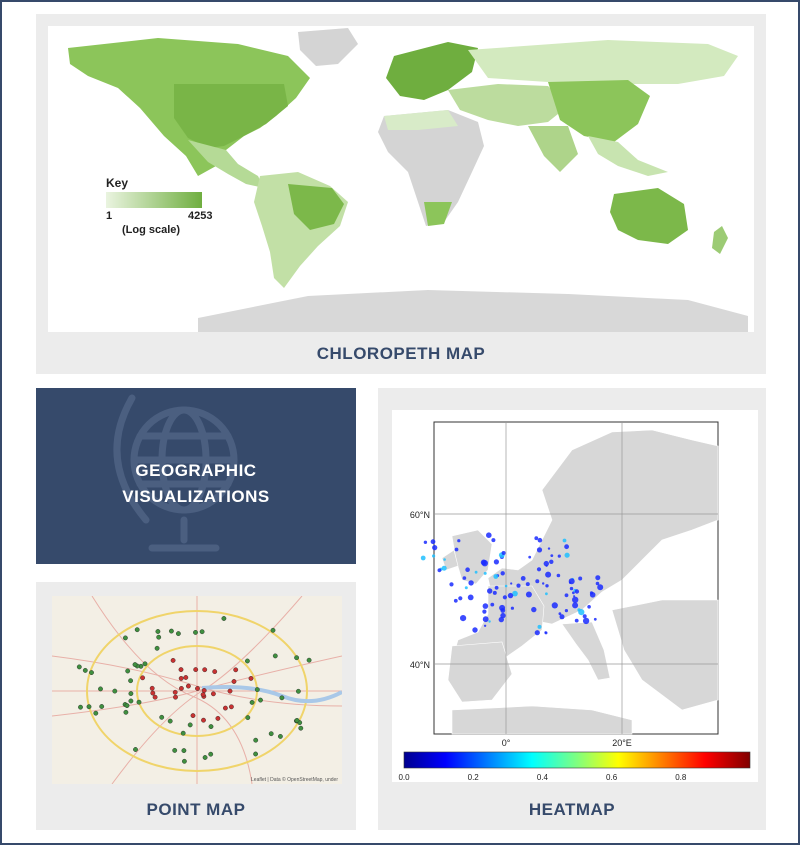 The image size is (800, 845). What do you see at coordinates (599, 111) in the screenshot?
I see `region-china` at bounding box center [599, 111].